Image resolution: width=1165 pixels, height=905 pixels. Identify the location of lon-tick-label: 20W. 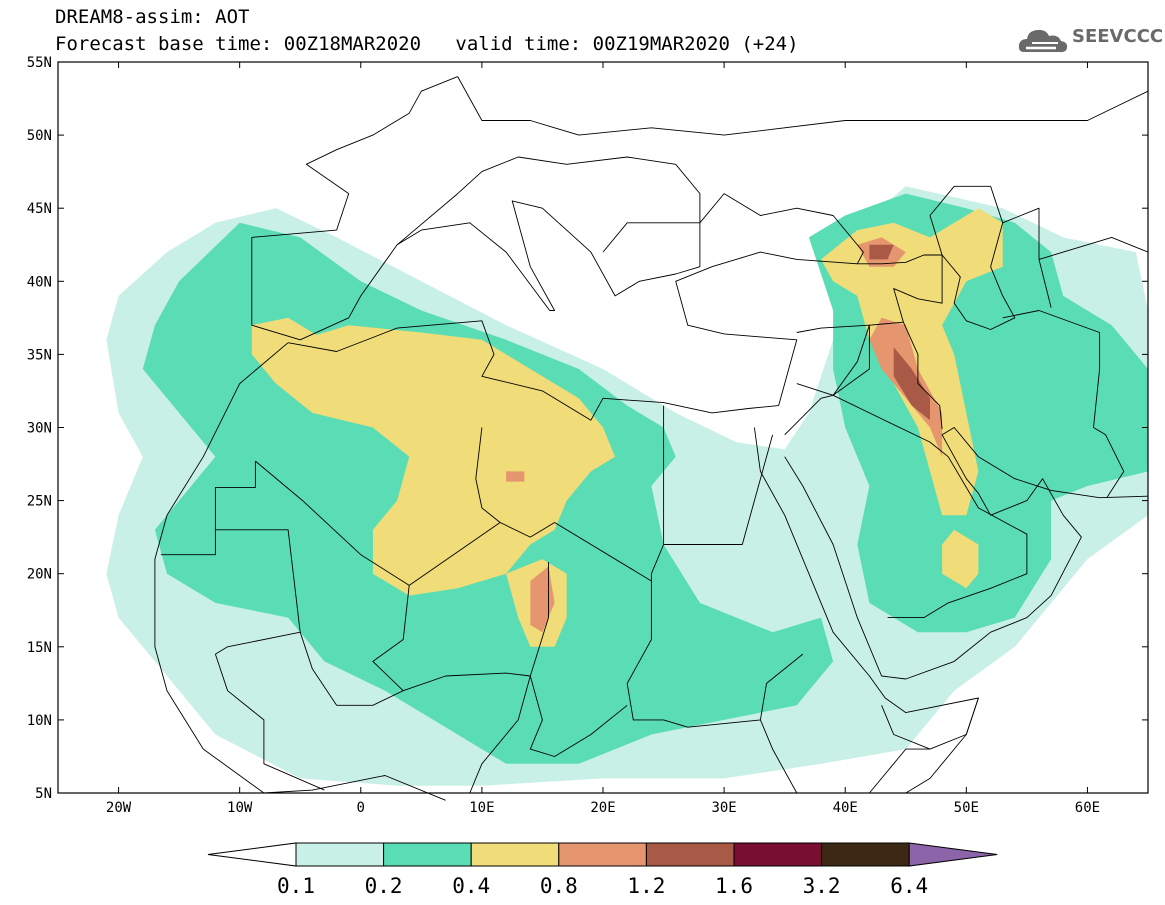
(119, 808).